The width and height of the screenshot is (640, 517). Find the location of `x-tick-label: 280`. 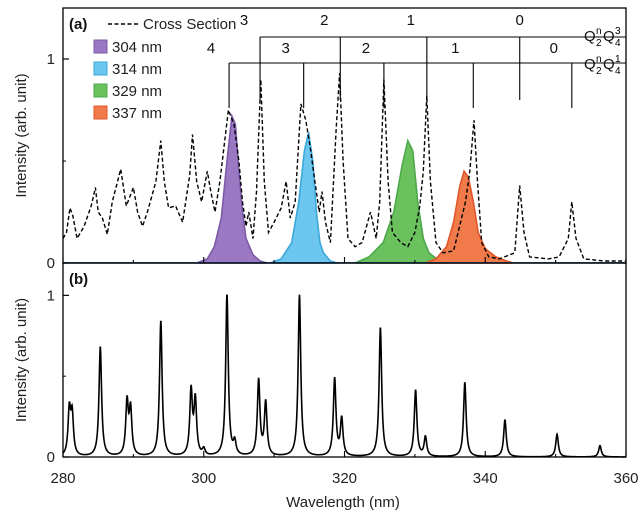

x-tick-label: 280 is located at coordinates (62, 478).